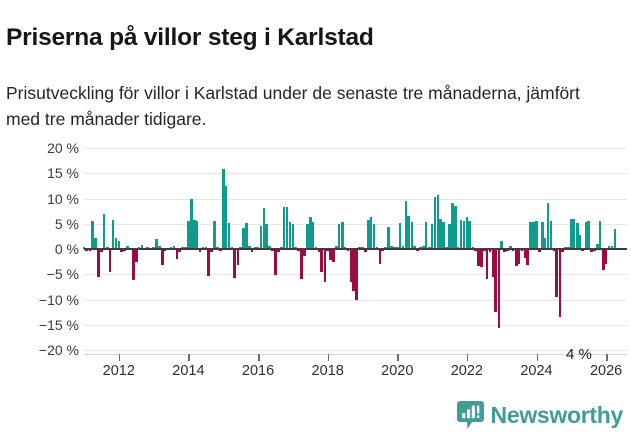 This screenshot has width=631, height=439. I want to click on x-axis-tick-label: 2014, so click(188, 371).